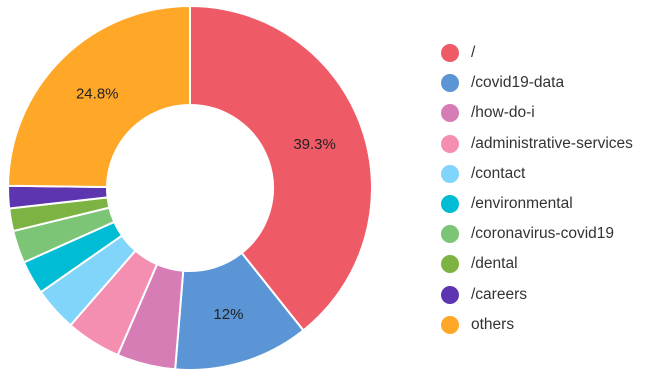 This screenshot has height=373, width=665. What do you see at coordinates (552, 143) in the screenshot?
I see `legend-label: /administrative-services` at bounding box center [552, 143].